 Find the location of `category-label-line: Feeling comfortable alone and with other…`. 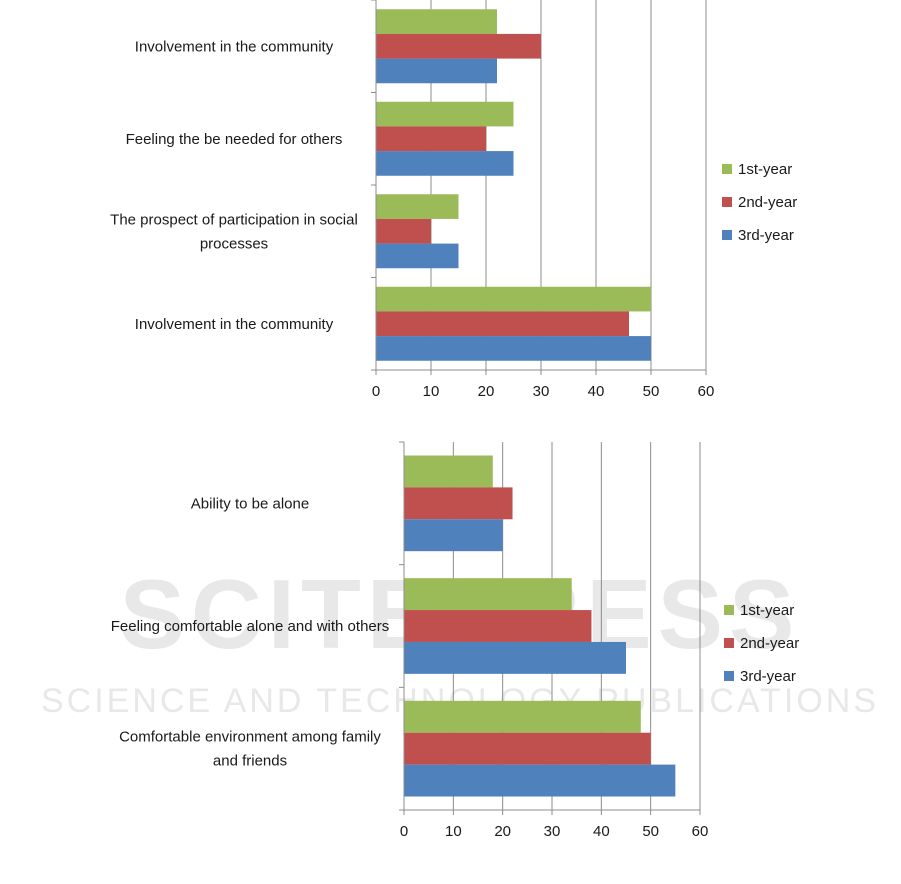

category-label-line: Feeling comfortable alone and with other… is located at coordinates (250, 626).